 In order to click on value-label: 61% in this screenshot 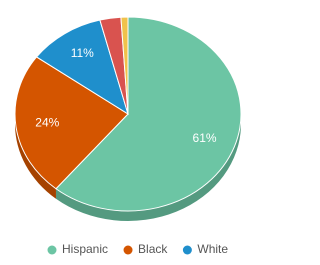, I will do `click(205, 138)`.